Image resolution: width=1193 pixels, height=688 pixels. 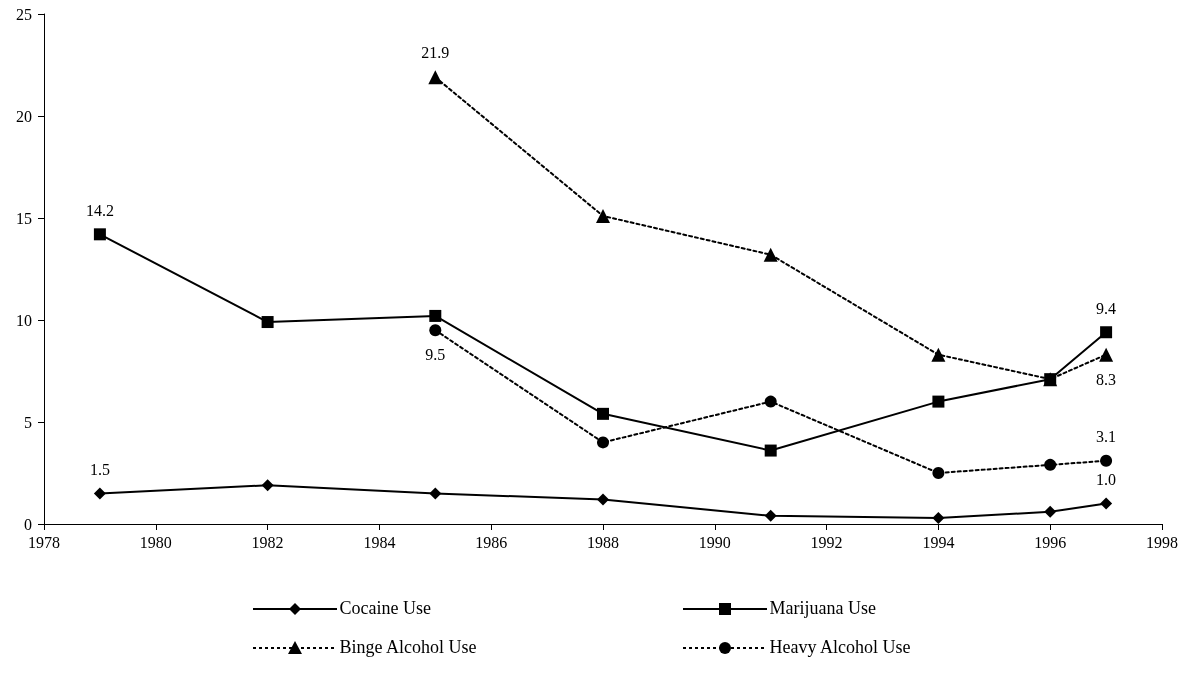 I want to click on data-label: 1.0, so click(x=1106, y=480).